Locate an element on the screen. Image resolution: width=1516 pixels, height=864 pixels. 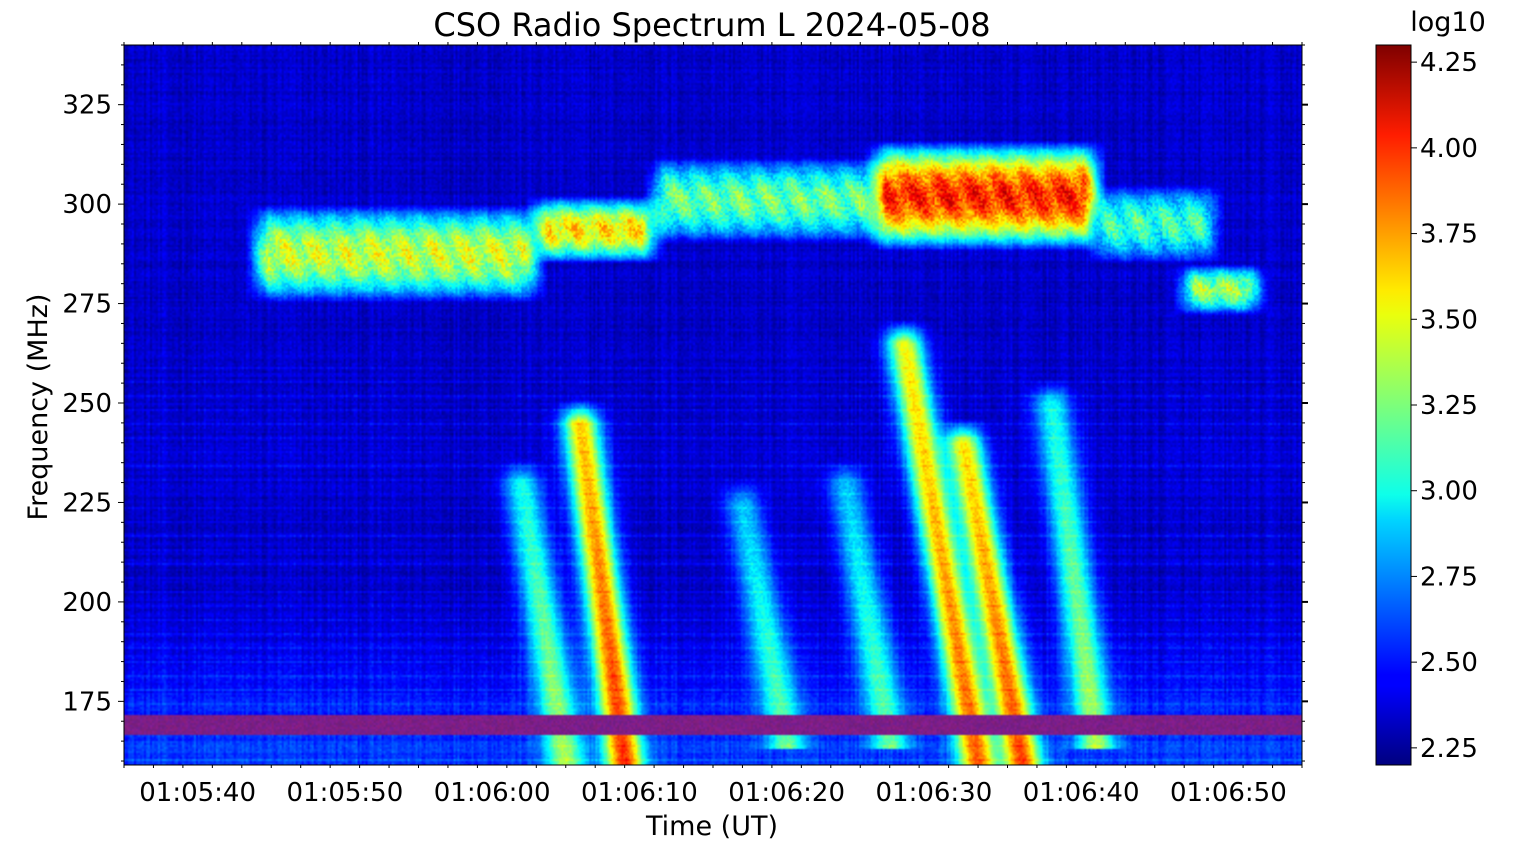
x-tick-label: 01:06:20 is located at coordinates (786, 793).